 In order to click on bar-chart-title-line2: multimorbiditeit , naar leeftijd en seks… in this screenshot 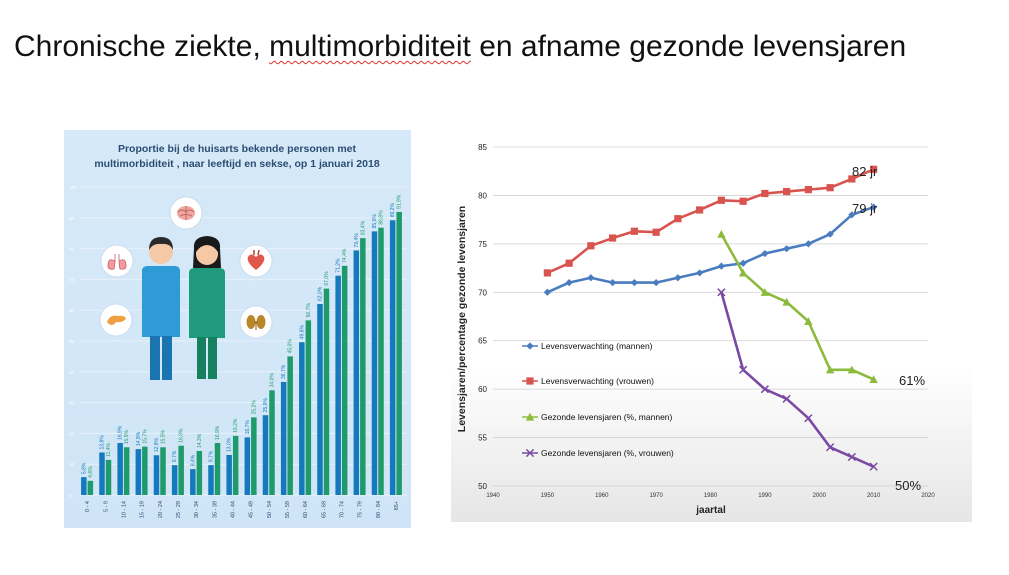, I will do `click(237, 164)`.